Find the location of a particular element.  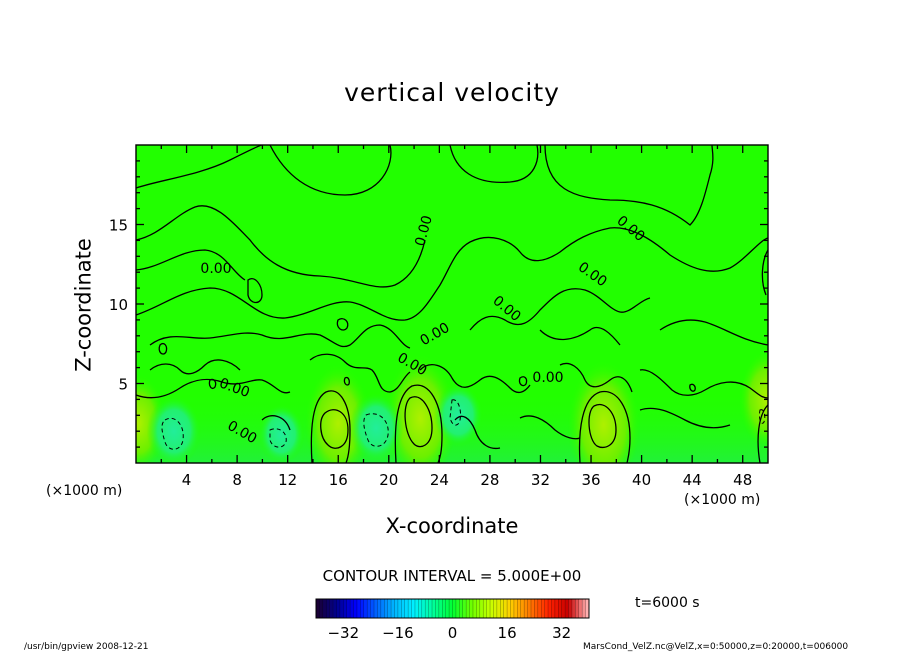

colorbar-tick-label: 16 is located at coordinates (507, 633).